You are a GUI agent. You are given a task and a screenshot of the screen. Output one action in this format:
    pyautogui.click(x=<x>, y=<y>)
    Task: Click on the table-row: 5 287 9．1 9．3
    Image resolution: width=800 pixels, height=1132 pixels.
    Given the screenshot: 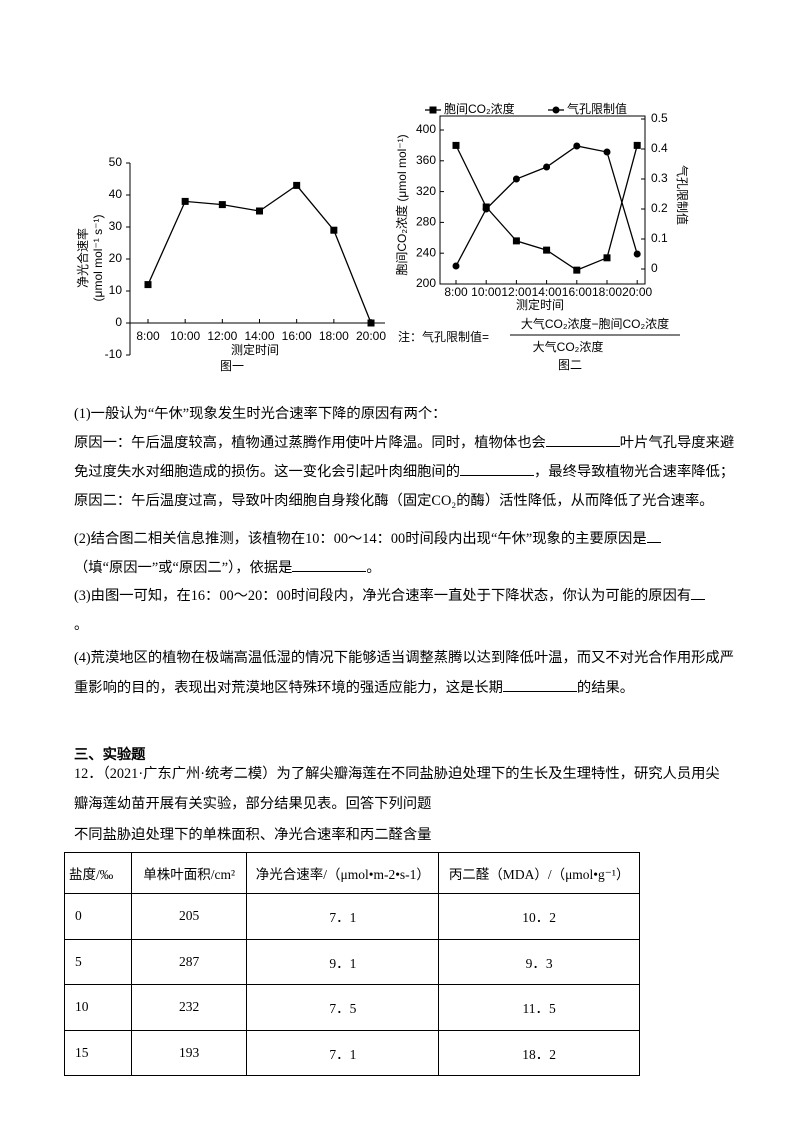 What is the action you would take?
    pyautogui.click(x=352, y=961)
    